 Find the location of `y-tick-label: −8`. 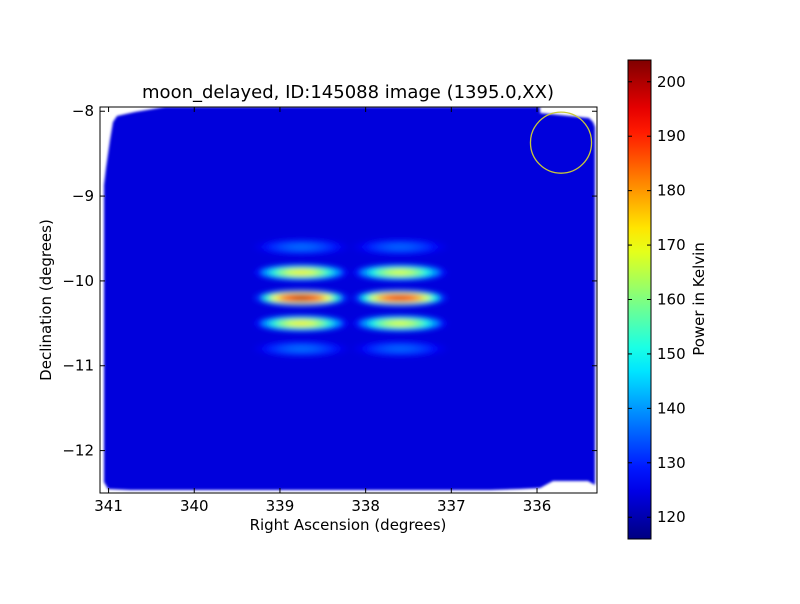

y-tick-label: −8 is located at coordinates (83, 111).